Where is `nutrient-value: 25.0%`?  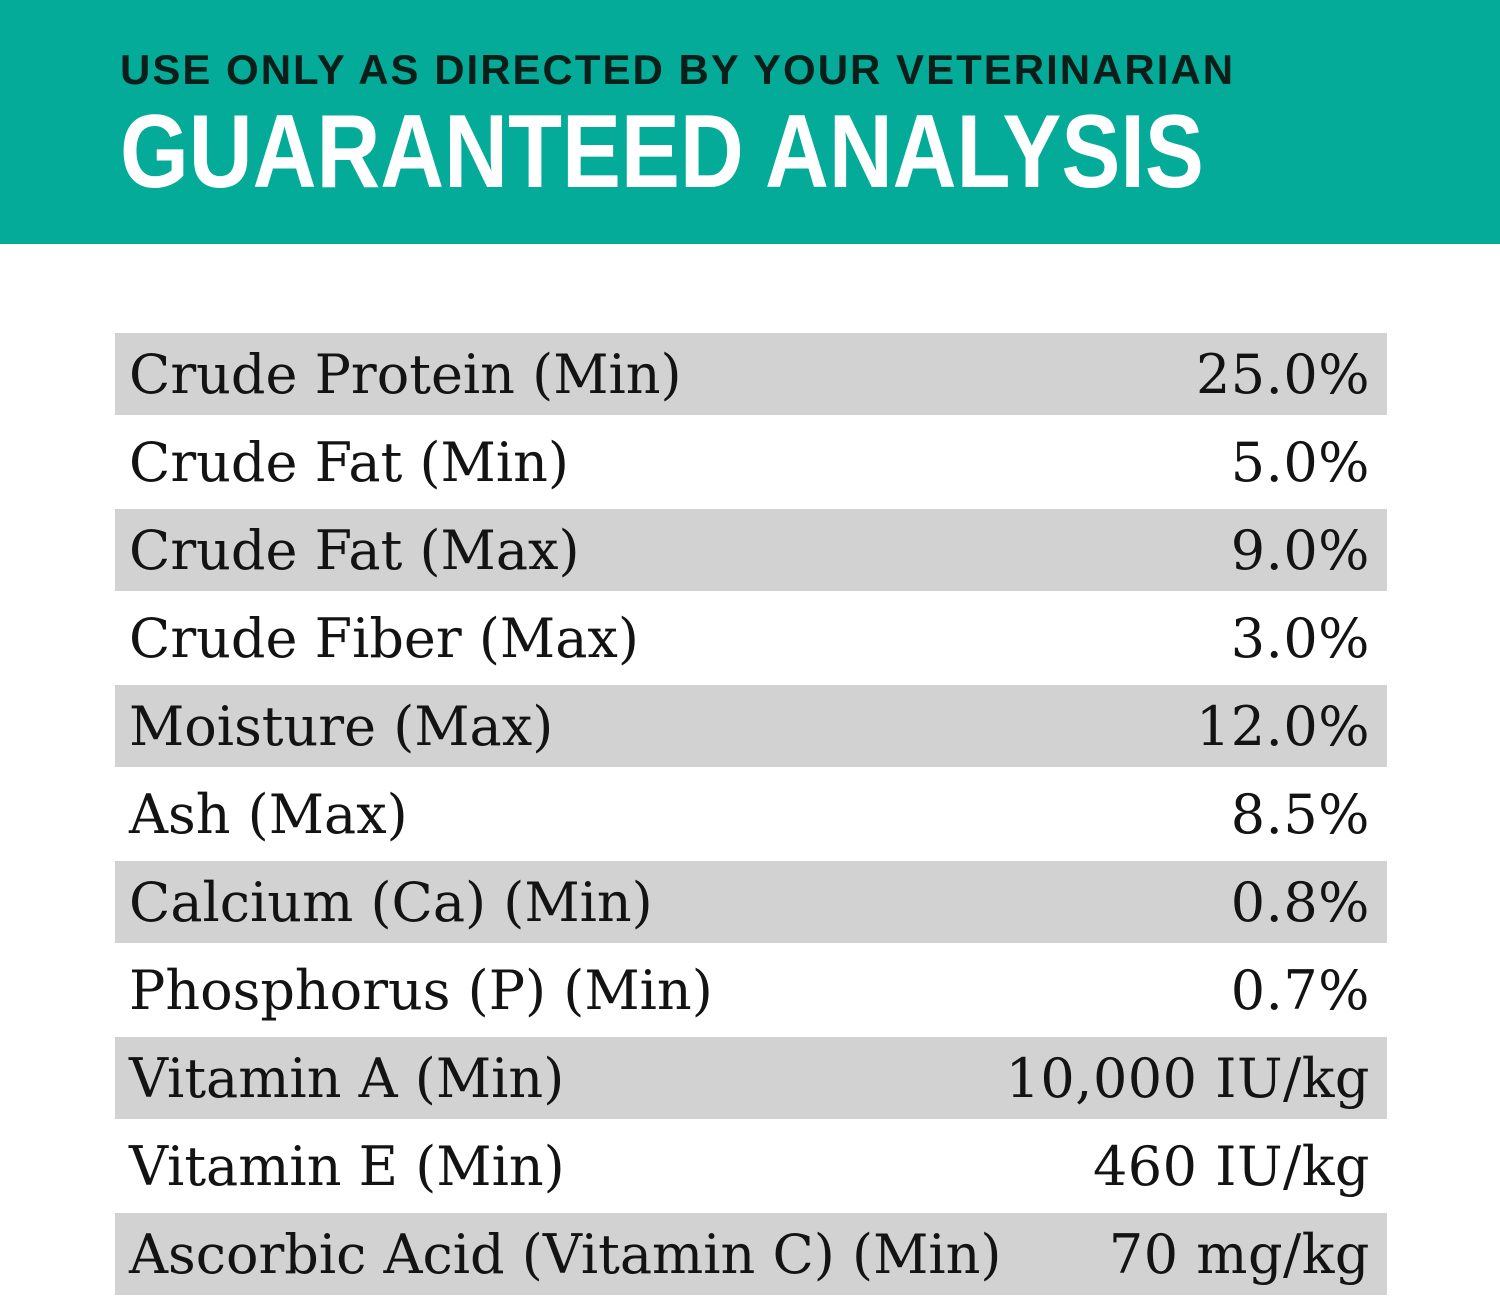
nutrient-value: 25.0% is located at coordinates (1282, 374).